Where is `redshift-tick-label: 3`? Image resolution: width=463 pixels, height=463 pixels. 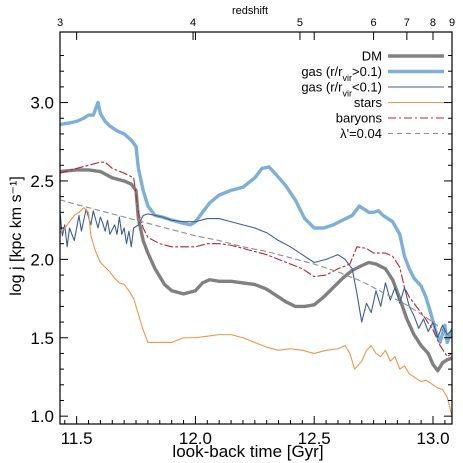
redshift-tick-label: 3 is located at coordinates (60, 23).